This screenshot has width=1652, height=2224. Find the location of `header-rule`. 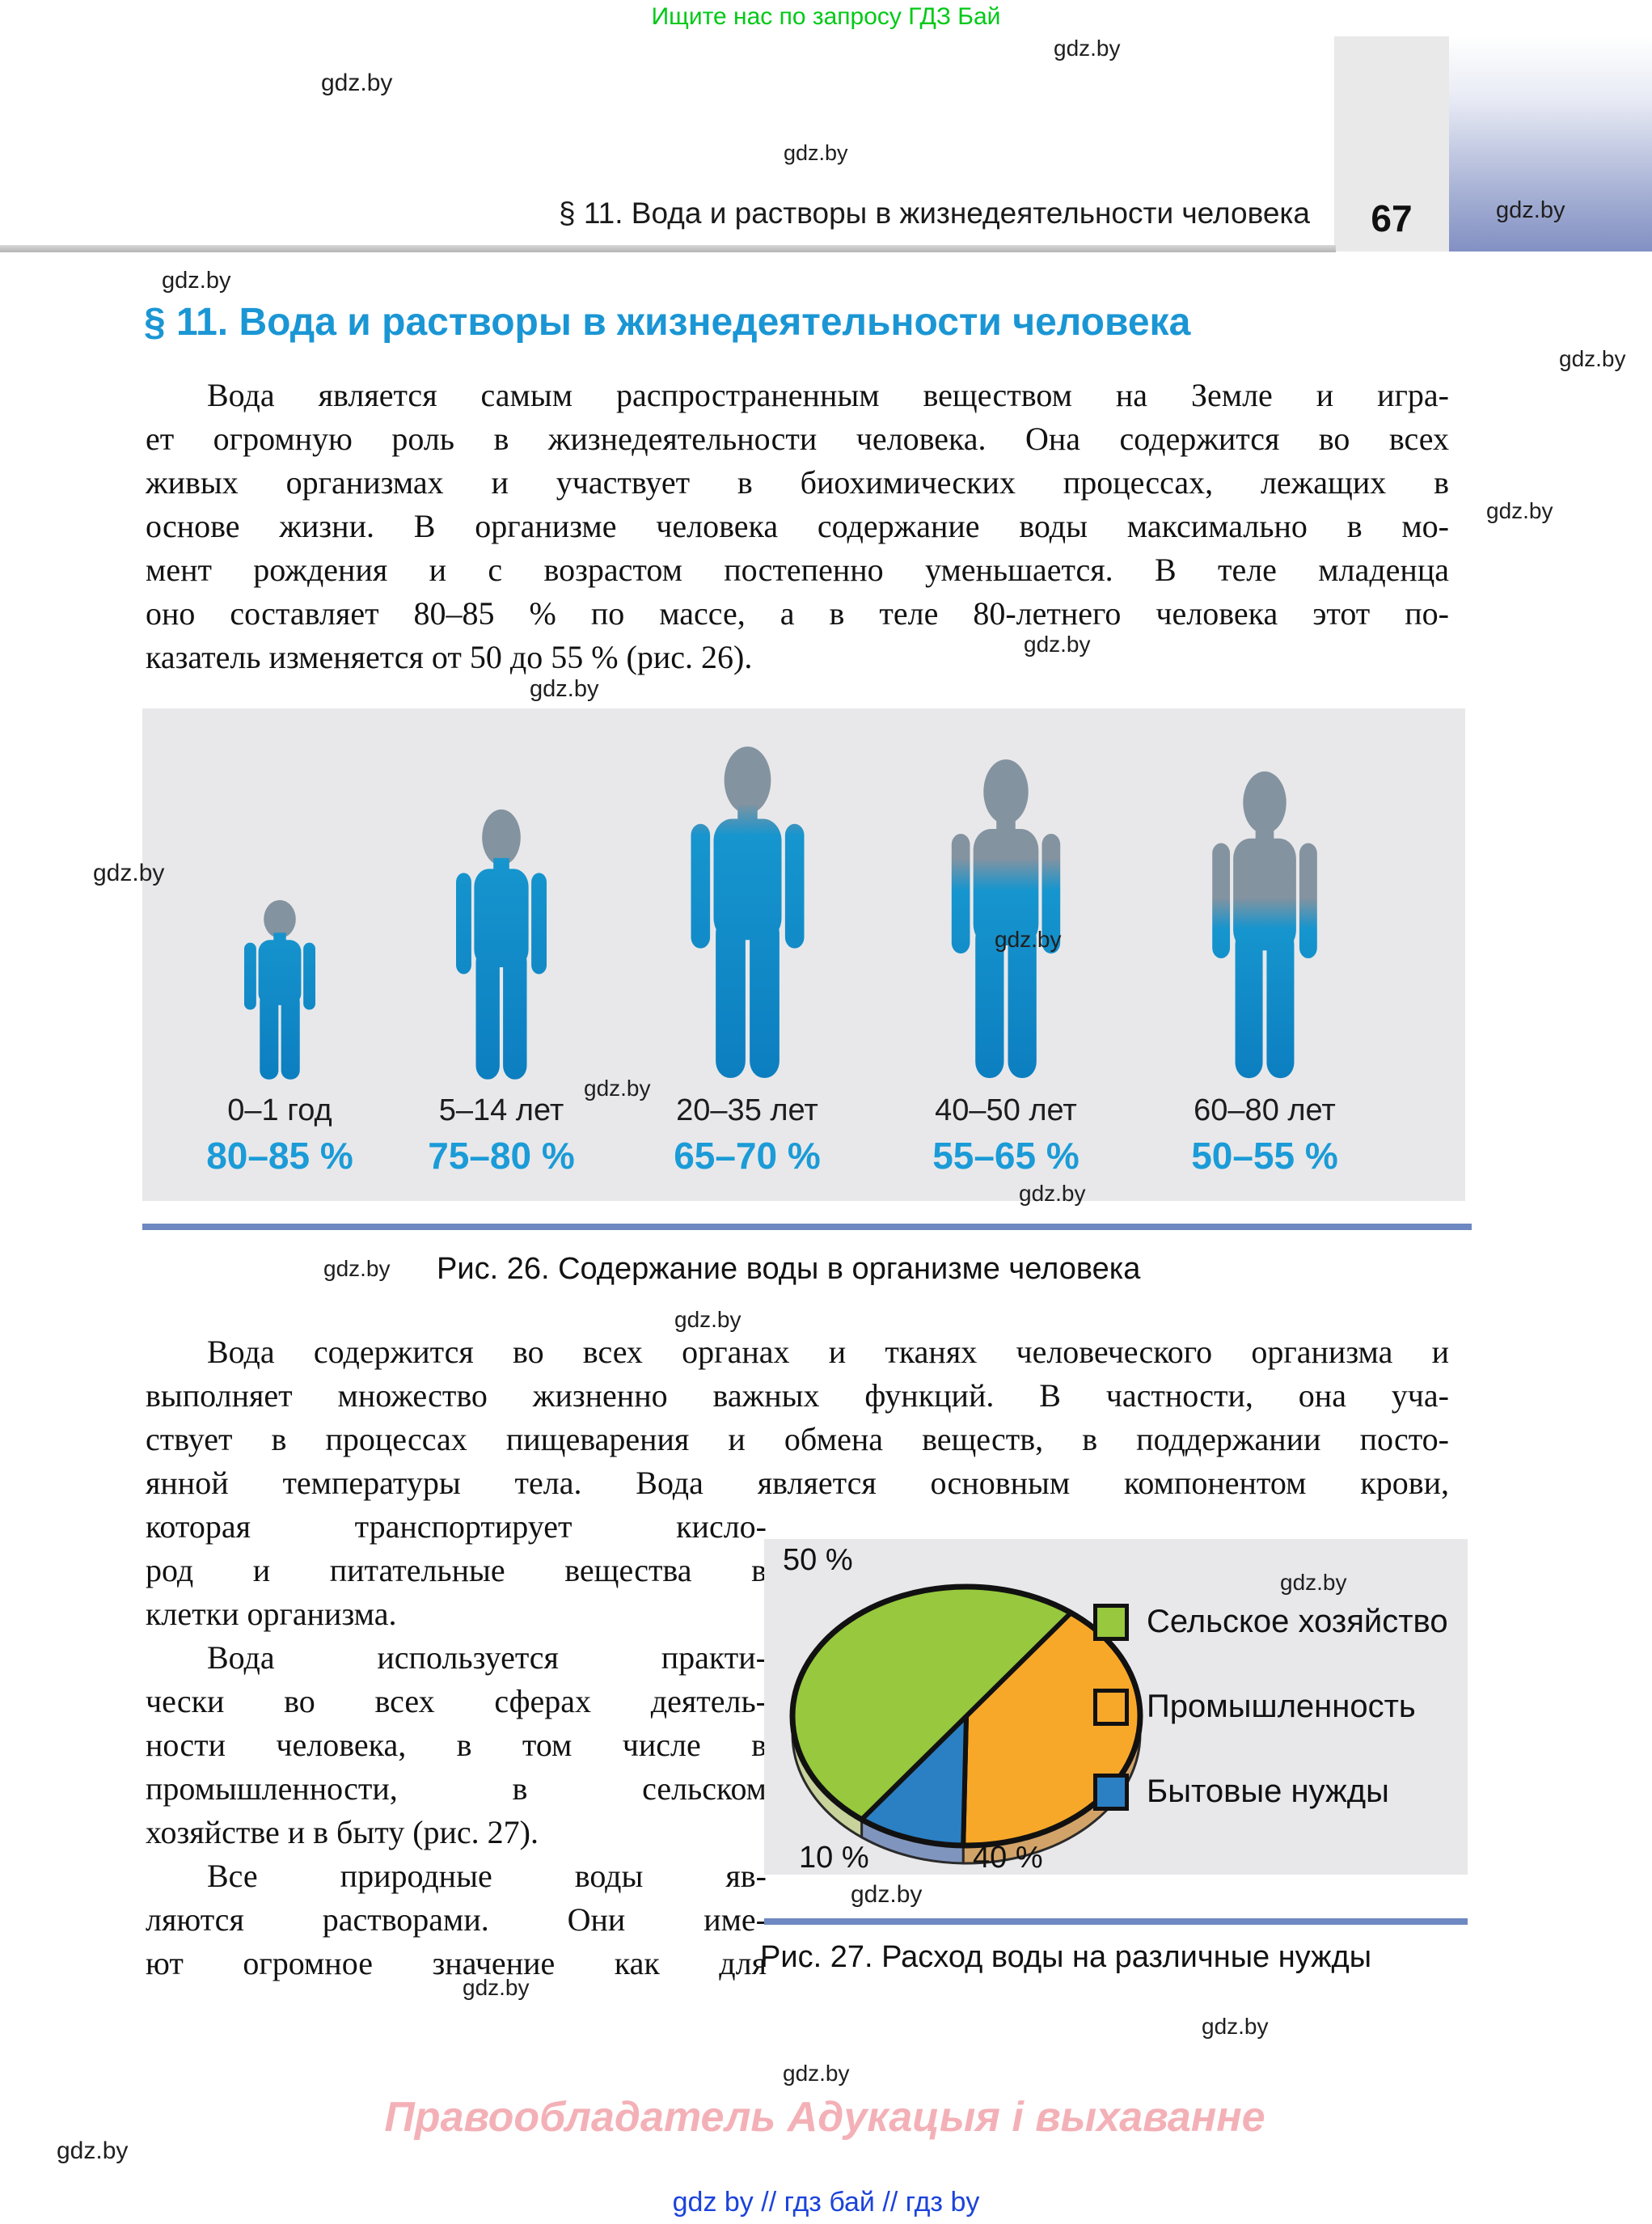

header-rule is located at coordinates (668, 248).